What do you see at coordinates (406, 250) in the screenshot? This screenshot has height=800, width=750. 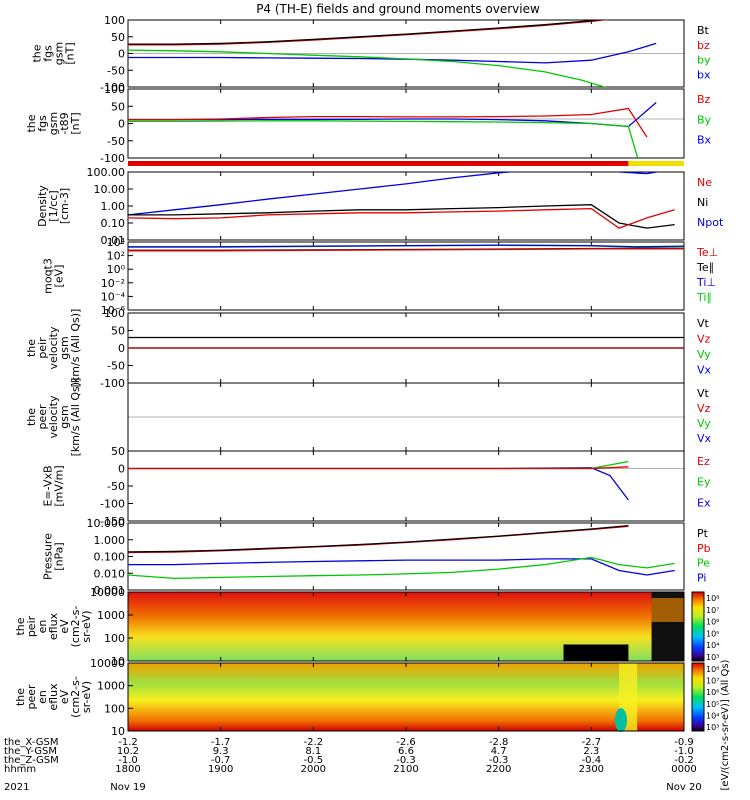 I see `series-line-Te⊥` at bounding box center [406, 250].